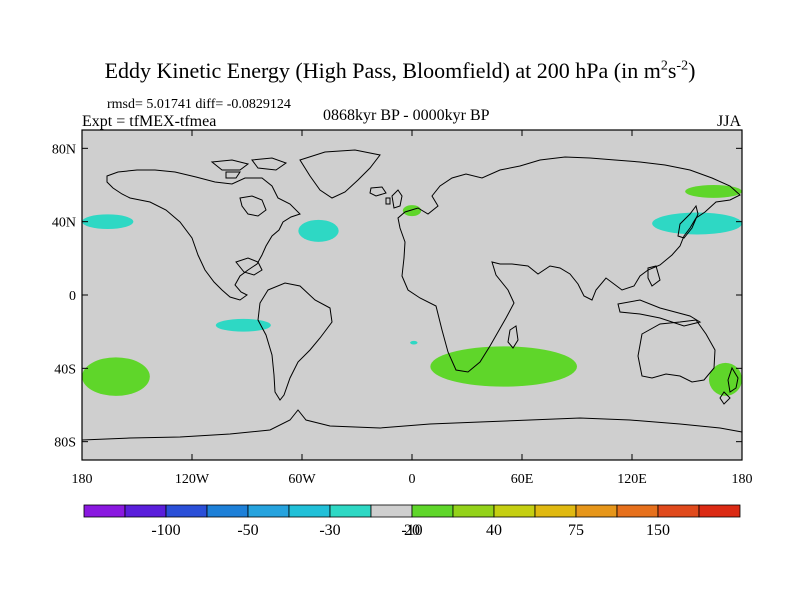  I want to click on colorbar-label: 20, so click(412, 530).